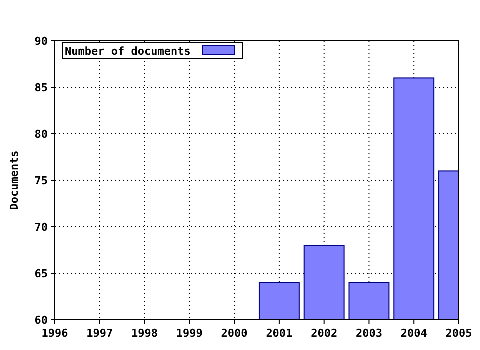 Image resolution: width=480 pixels, height=350 pixels. Describe the element at coordinates (41, 134) in the screenshot. I see `y-tick-label: 80` at that location.